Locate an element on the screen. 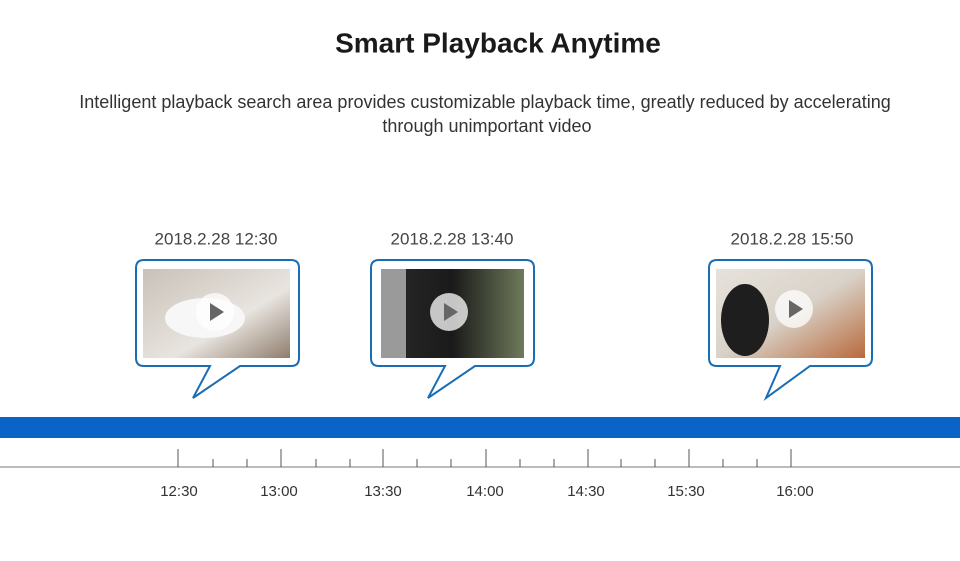  clip-timestamp: 2018.2.28 15:50 is located at coordinates (792, 238).